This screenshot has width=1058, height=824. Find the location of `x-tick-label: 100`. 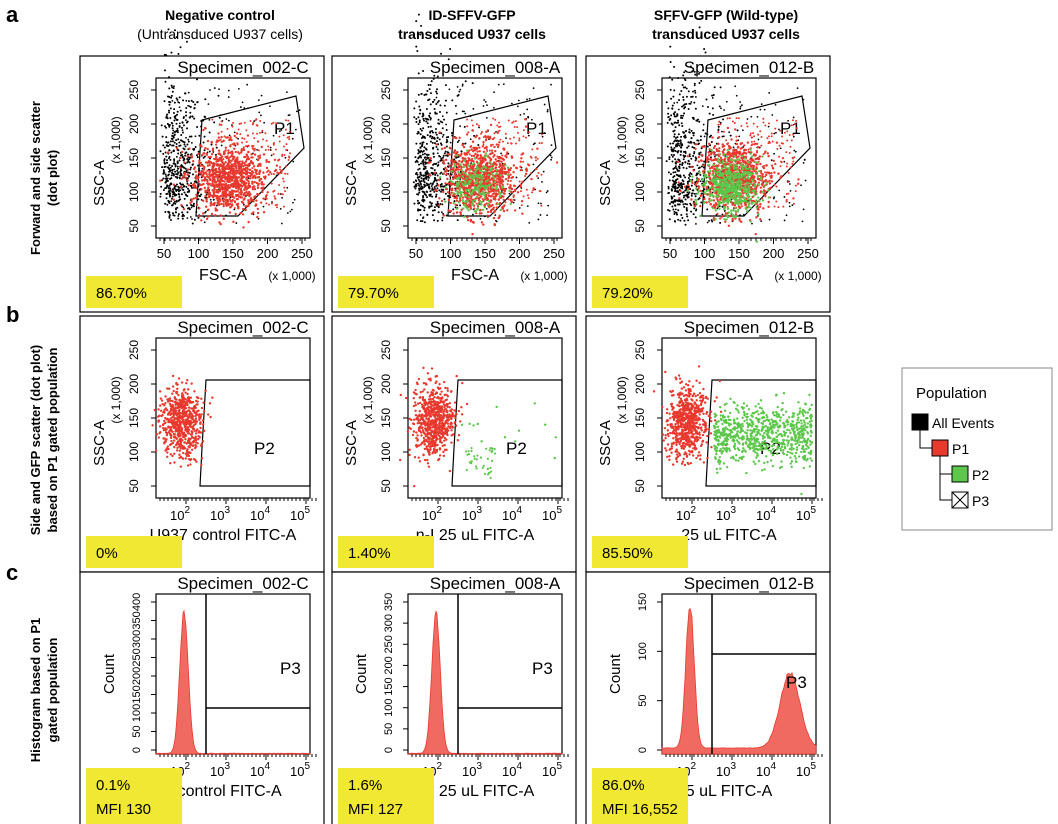

x-tick-label: 100 is located at coordinates (451, 253).